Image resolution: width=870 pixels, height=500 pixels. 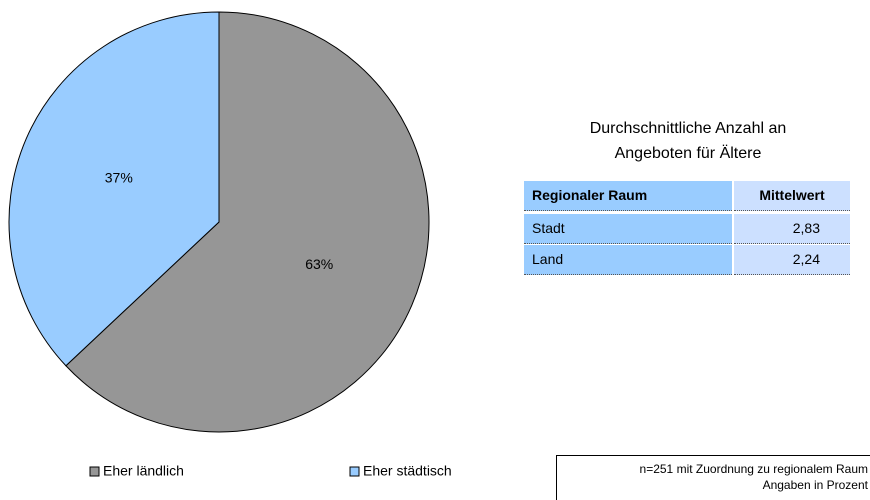 What do you see at coordinates (688, 128) in the screenshot?
I see `table-title: Durchschnittliche Anzahl an` at bounding box center [688, 128].